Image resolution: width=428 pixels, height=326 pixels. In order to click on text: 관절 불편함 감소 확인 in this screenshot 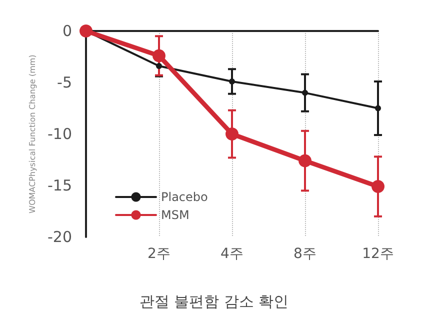, I will do `click(214, 301)`.